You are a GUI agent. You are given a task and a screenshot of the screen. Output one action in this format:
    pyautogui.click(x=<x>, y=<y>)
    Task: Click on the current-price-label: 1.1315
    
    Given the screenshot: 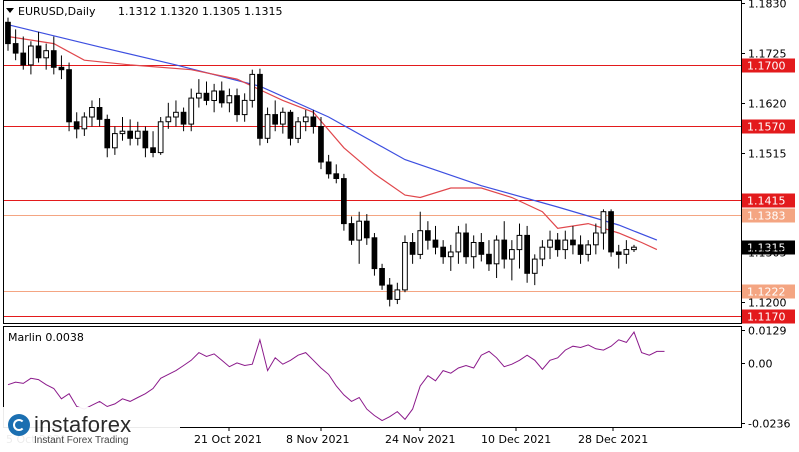 What is the action you would take?
    pyautogui.click(x=766, y=248)
    